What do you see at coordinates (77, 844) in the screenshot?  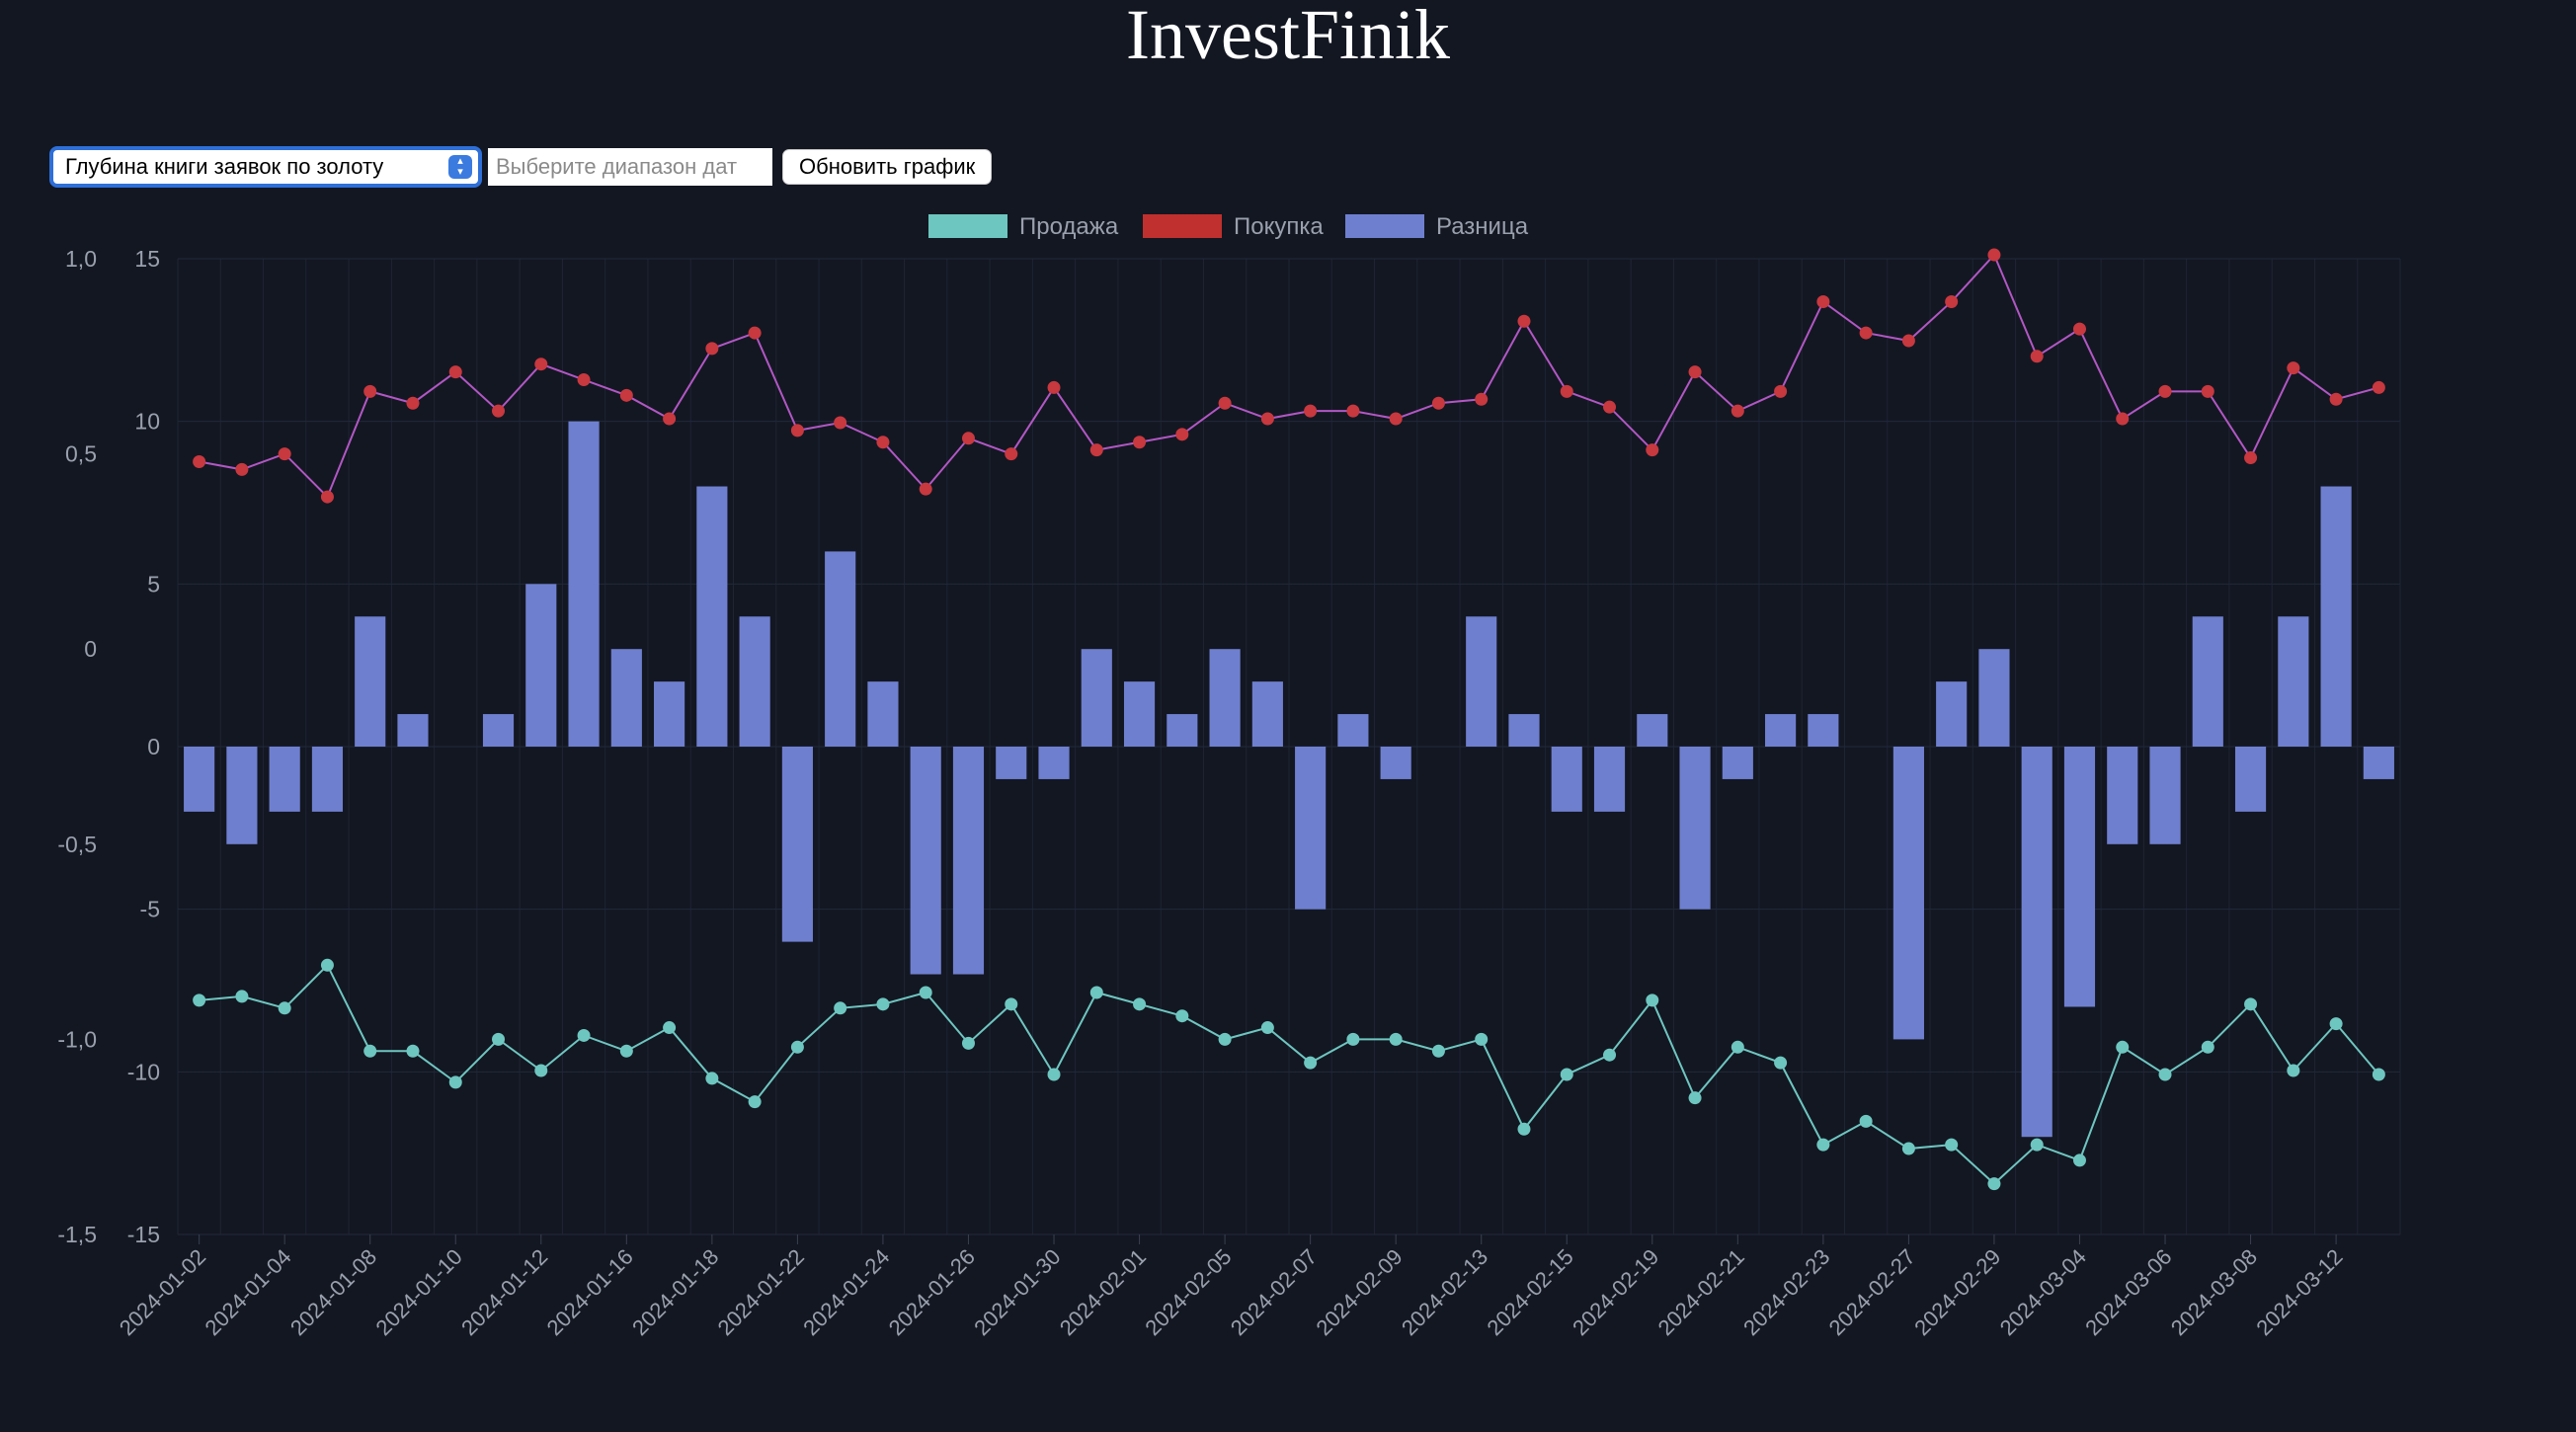 I see `y1-axis-tick-label: -0,5` at bounding box center [77, 844].